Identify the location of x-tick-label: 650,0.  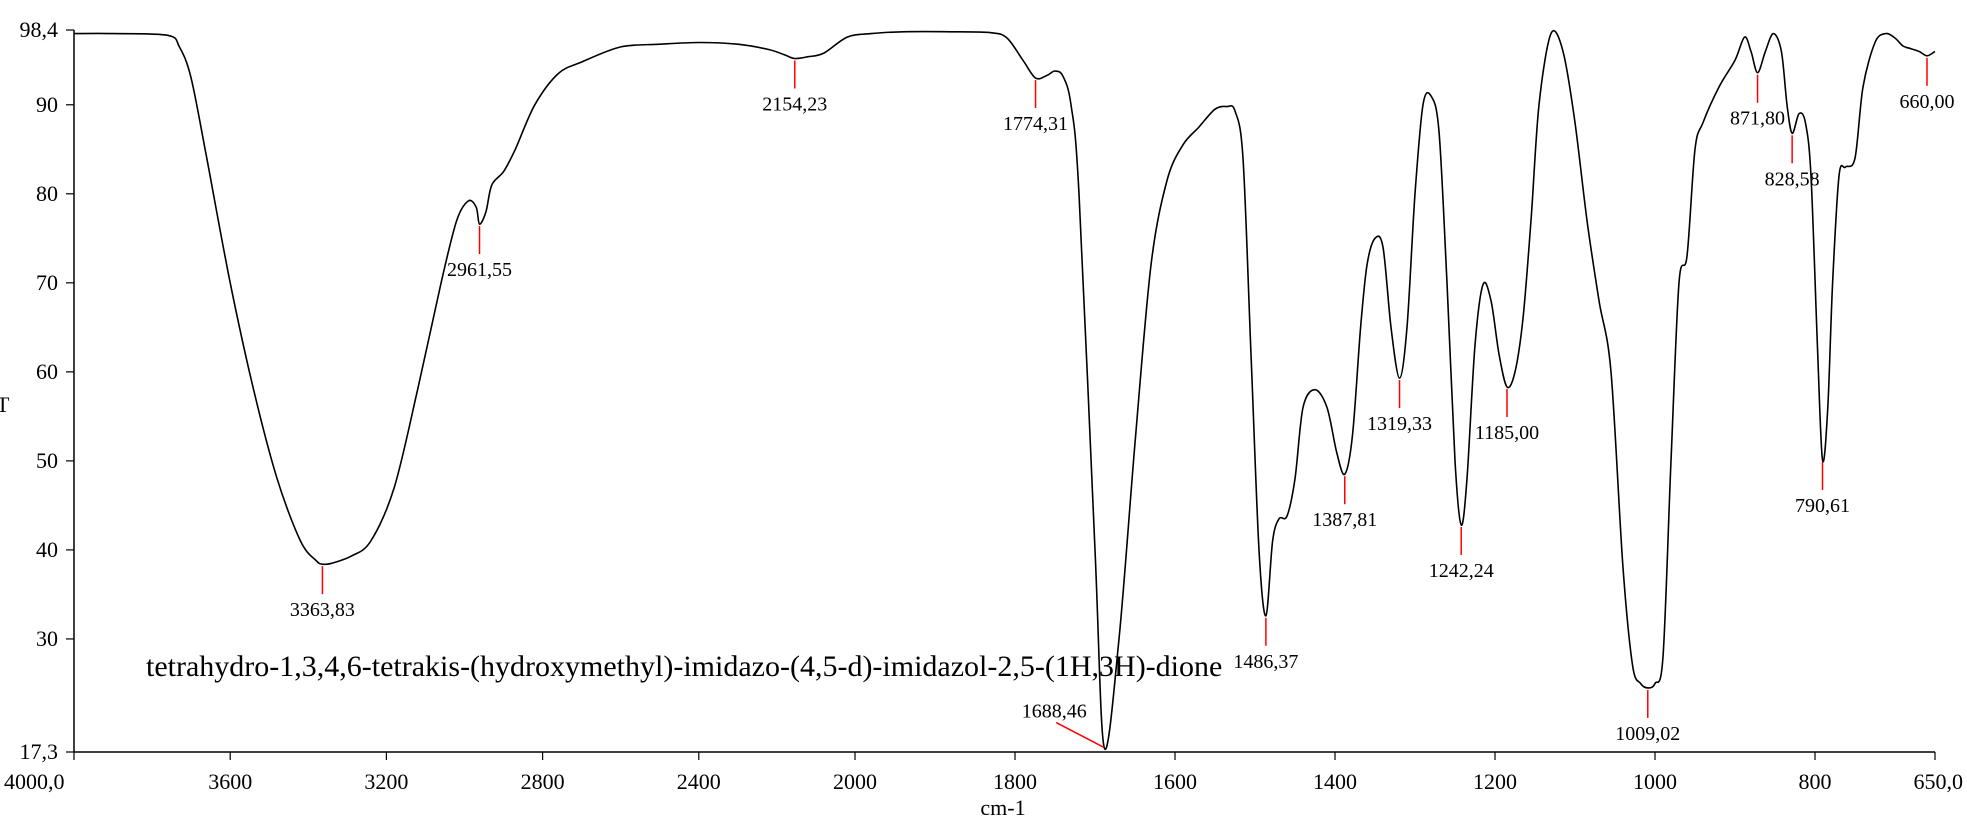
(1939, 781).